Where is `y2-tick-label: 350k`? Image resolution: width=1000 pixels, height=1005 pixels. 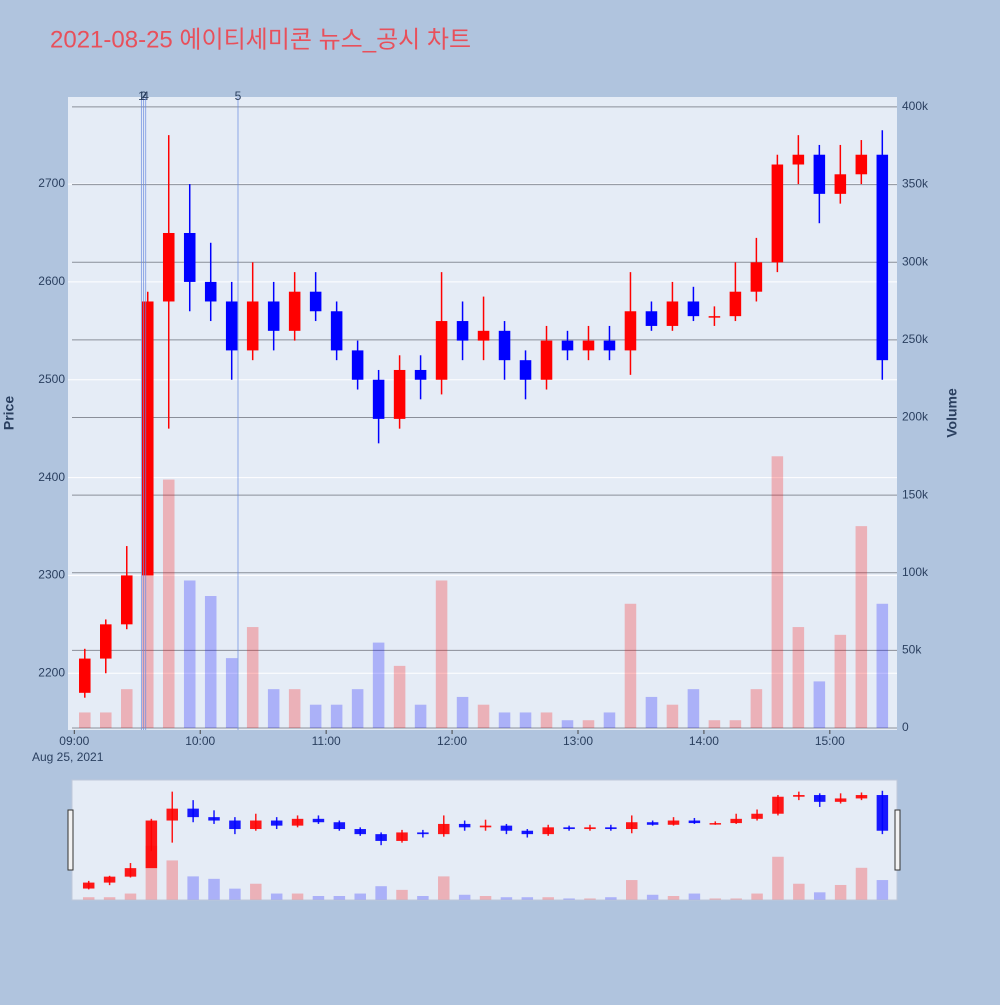 y2-tick-label: 350k is located at coordinates (915, 184).